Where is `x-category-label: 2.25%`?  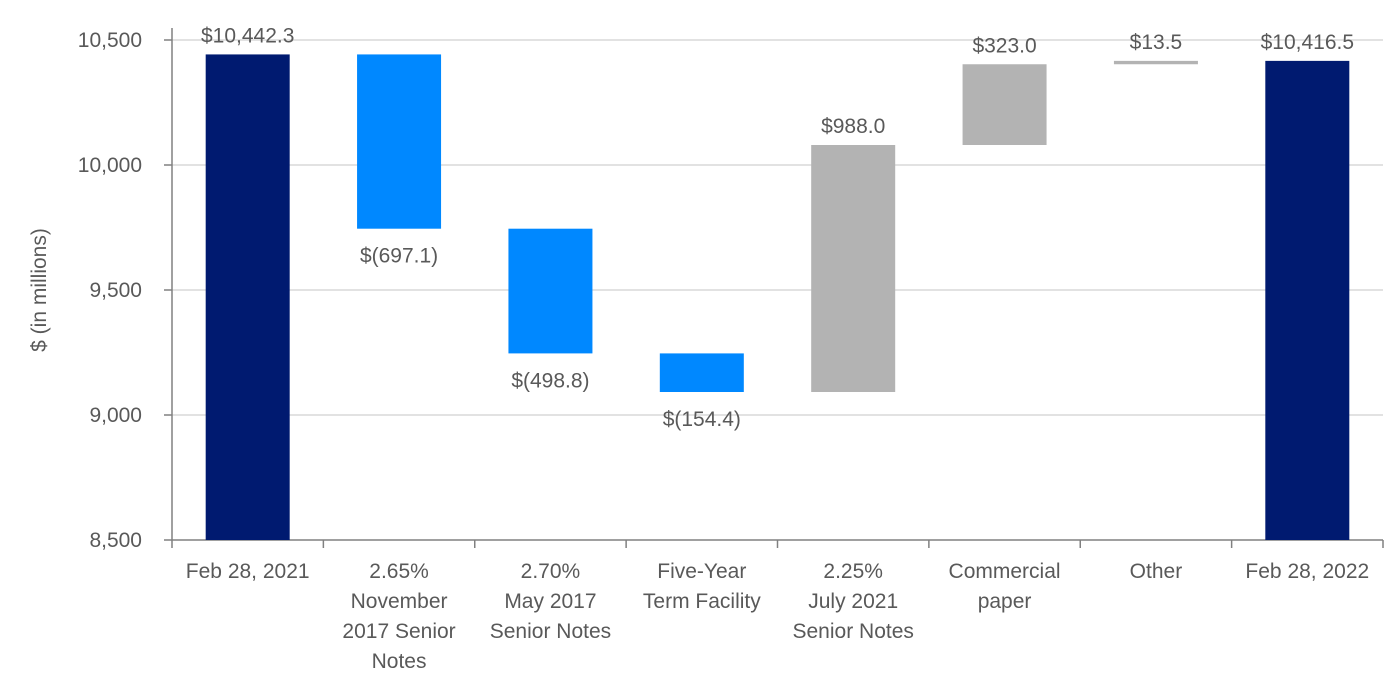
x-category-label: 2.25% is located at coordinates (853, 571).